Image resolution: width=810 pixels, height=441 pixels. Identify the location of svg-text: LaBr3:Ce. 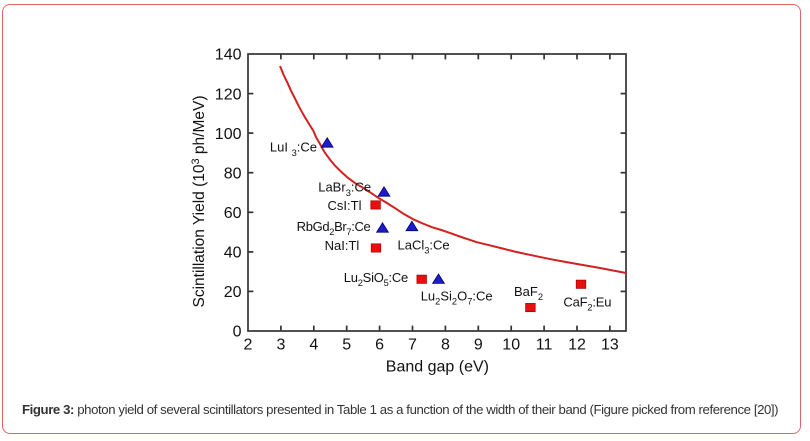
(344, 189).